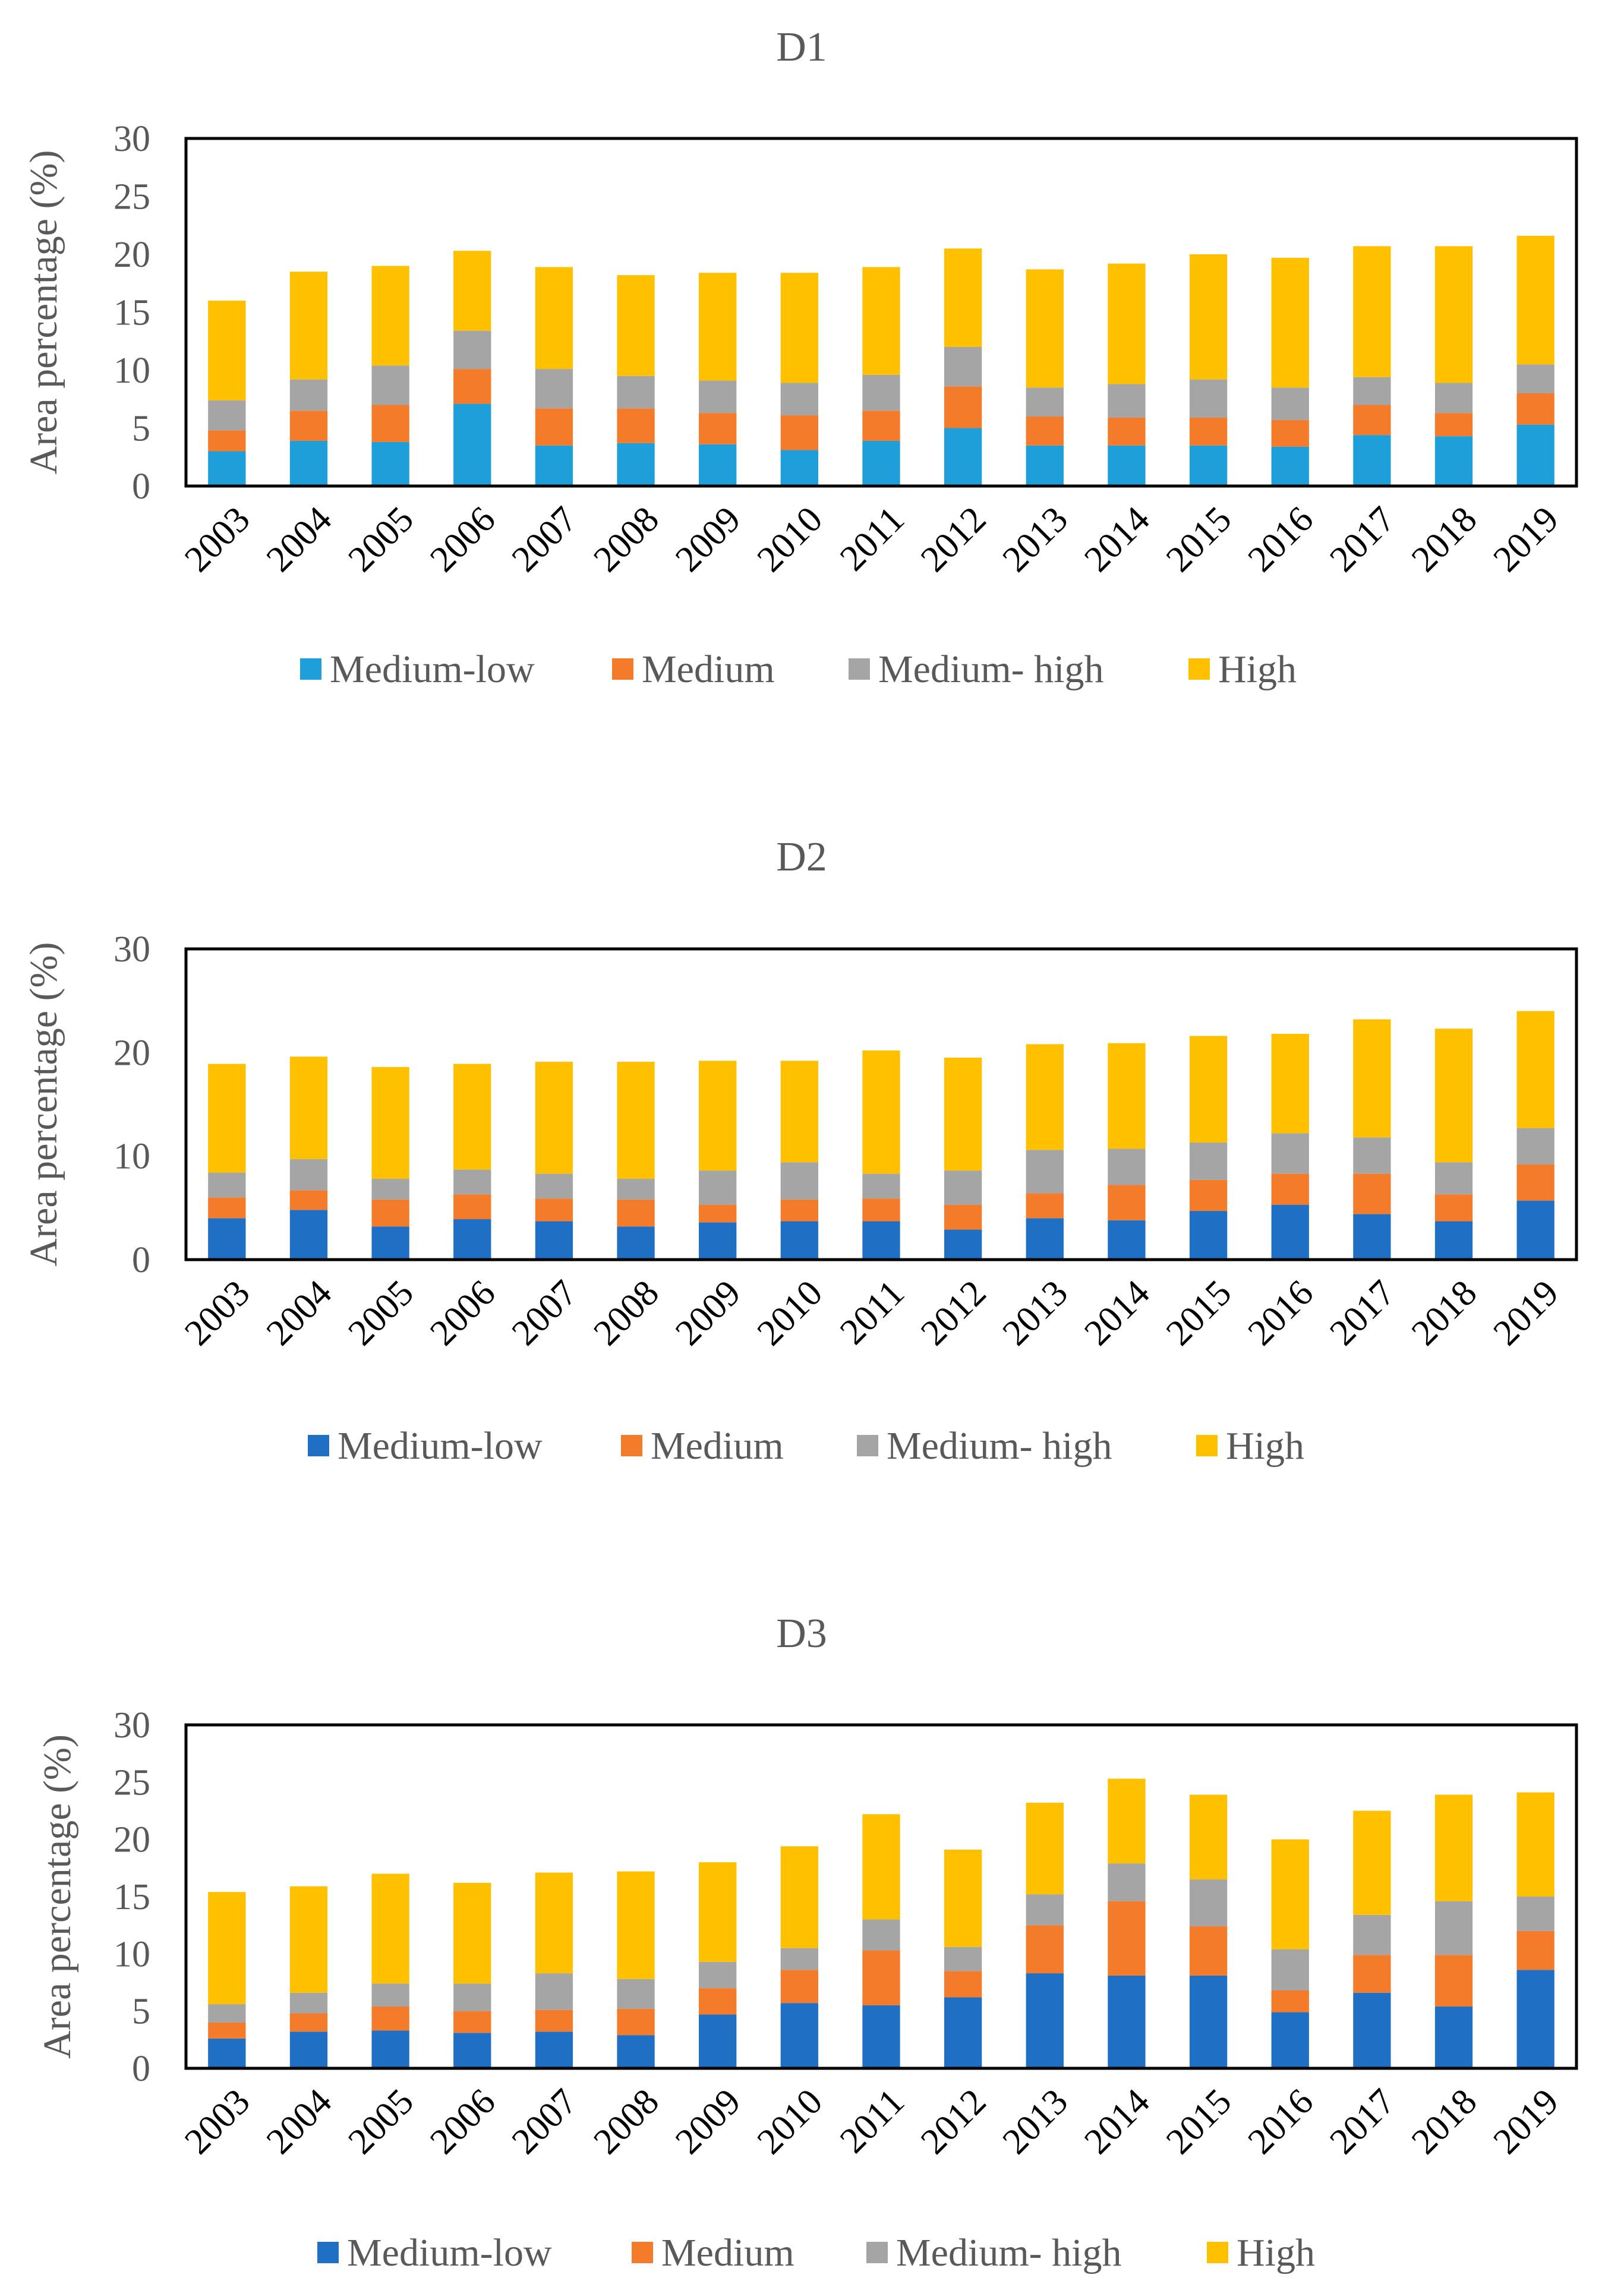 Image resolution: width=1624 pixels, height=2284 pixels. What do you see at coordinates (318, 1445) in the screenshot?
I see `legend-swatch-medium-low` at bounding box center [318, 1445].